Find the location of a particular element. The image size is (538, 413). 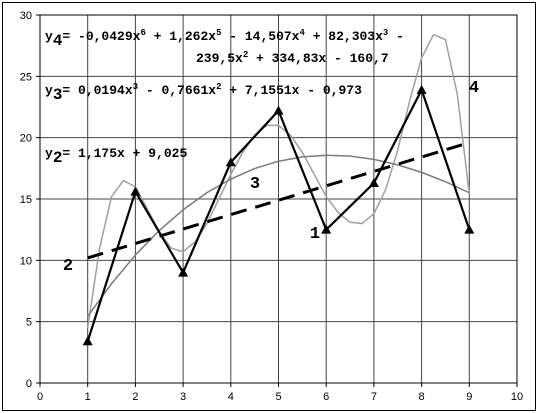

x-tick-label: 2 is located at coordinates (135, 397).